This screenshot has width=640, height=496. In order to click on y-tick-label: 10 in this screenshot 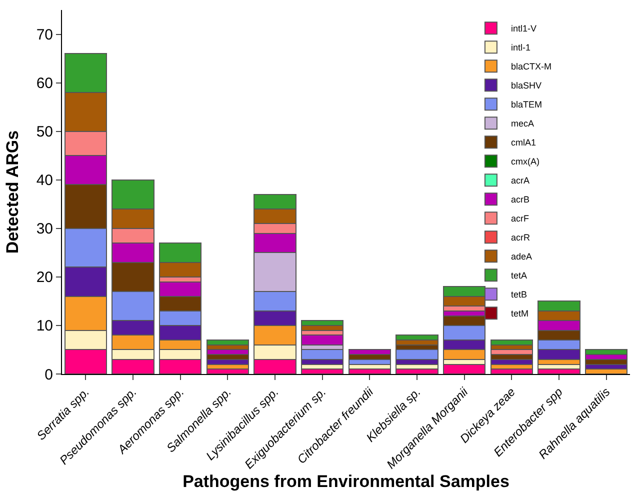, I will do `click(44, 326)`.